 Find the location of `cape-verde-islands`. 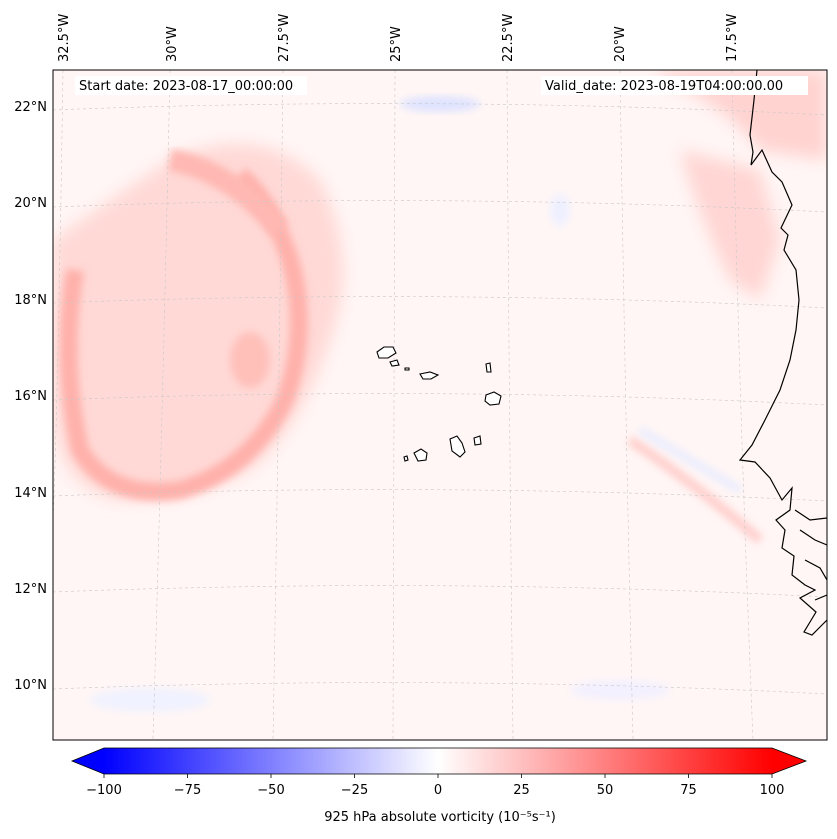

cape-verde-islands is located at coordinates (439, 404).